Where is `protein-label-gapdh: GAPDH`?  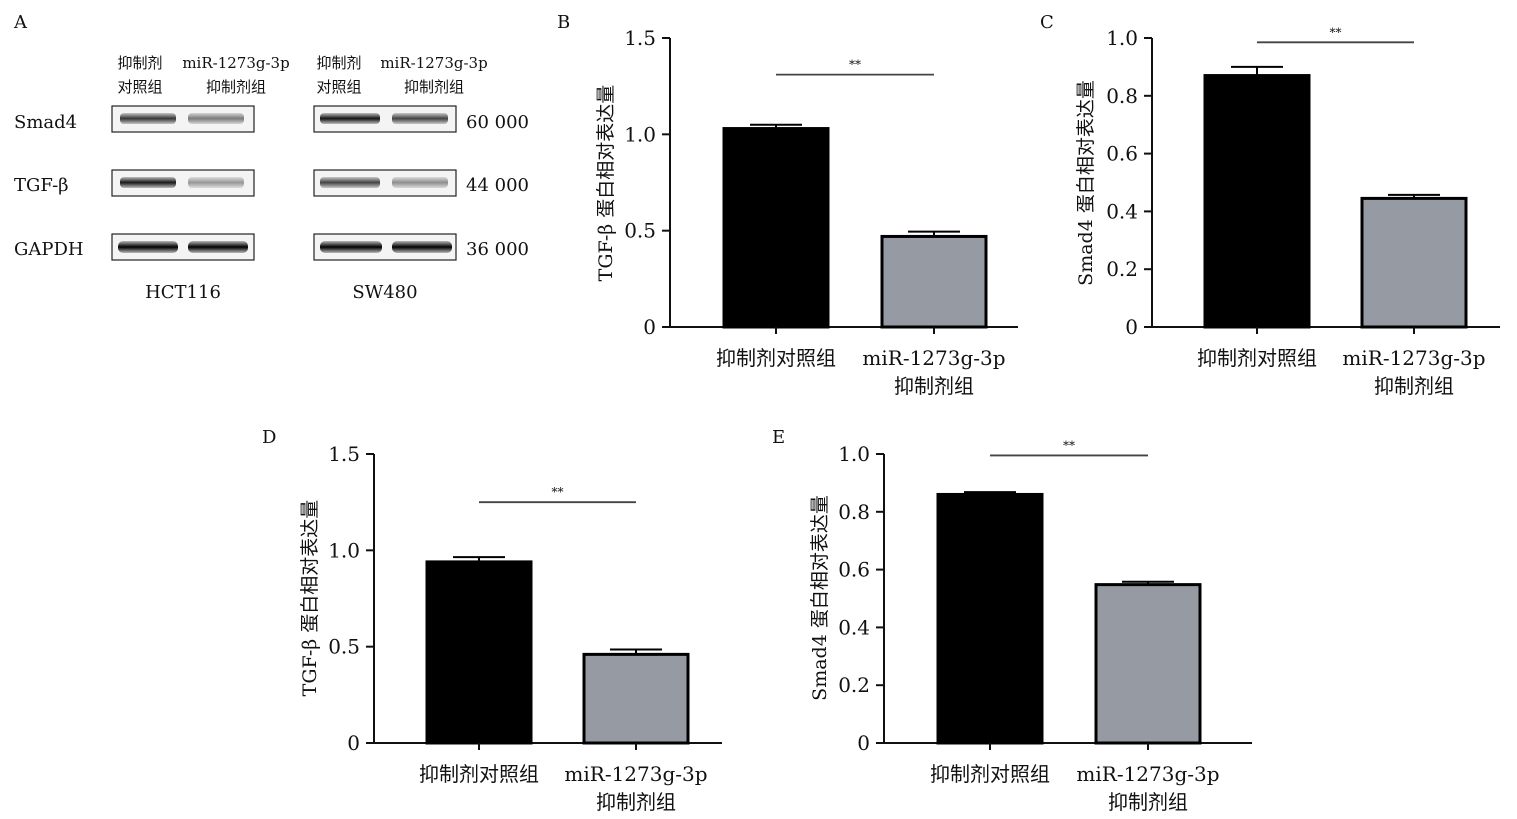
protein-label-gapdh: GAPDH is located at coordinates (49, 249).